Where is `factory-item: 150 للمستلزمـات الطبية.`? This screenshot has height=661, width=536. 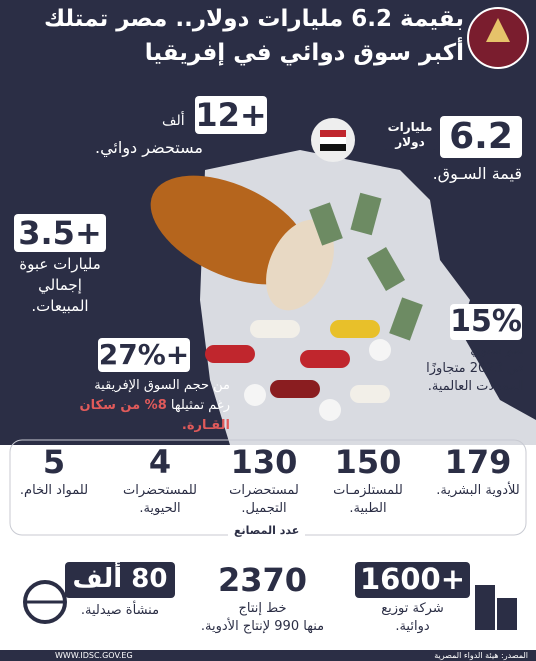 factory-item: 150 للمستلزمـات الطبية. is located at coordinates (368, 482).